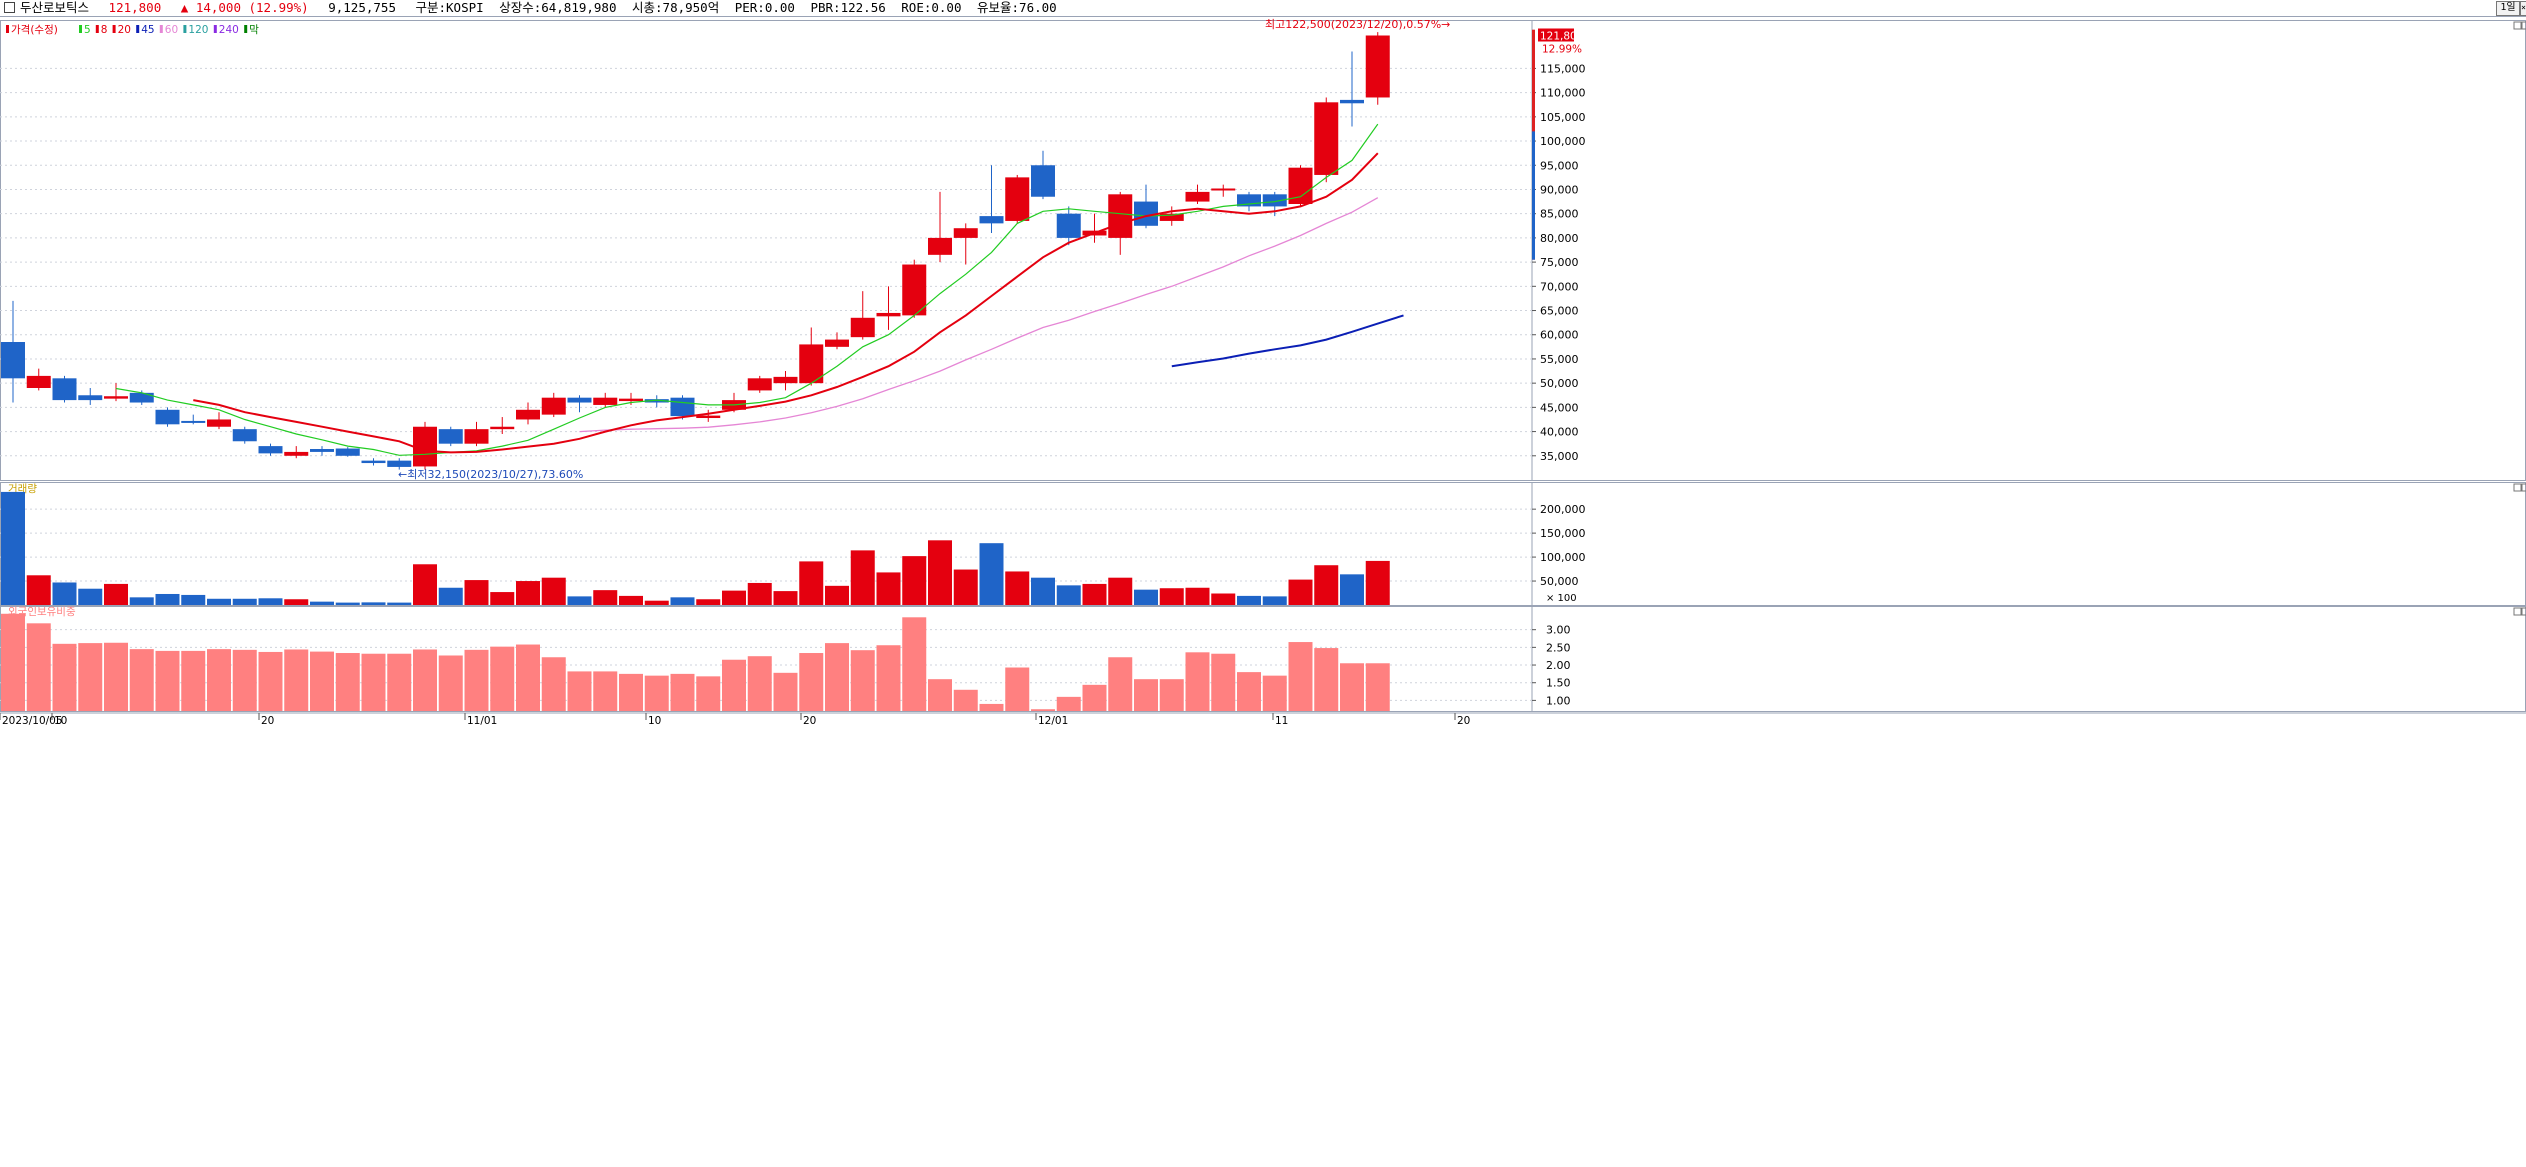  I want to click on current-price: 121,800, so click(135, 7).